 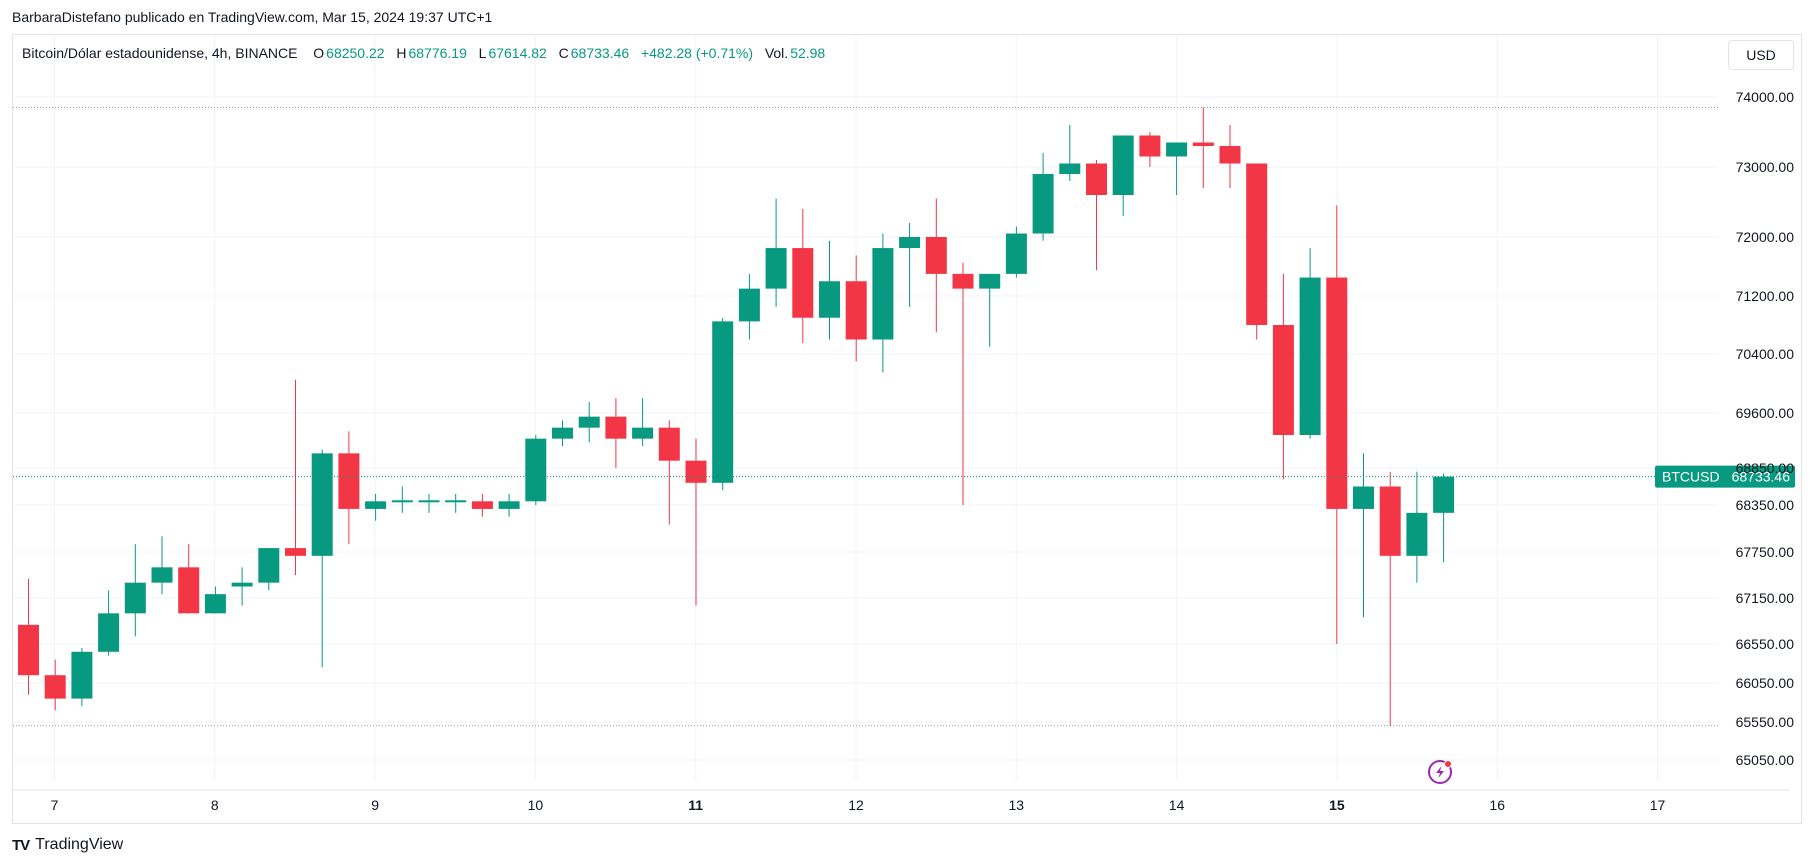 What do you see at coordinates (401, 53) in the screenshot?
I see `legend-high-label: H` at bounding box center [401, 53].